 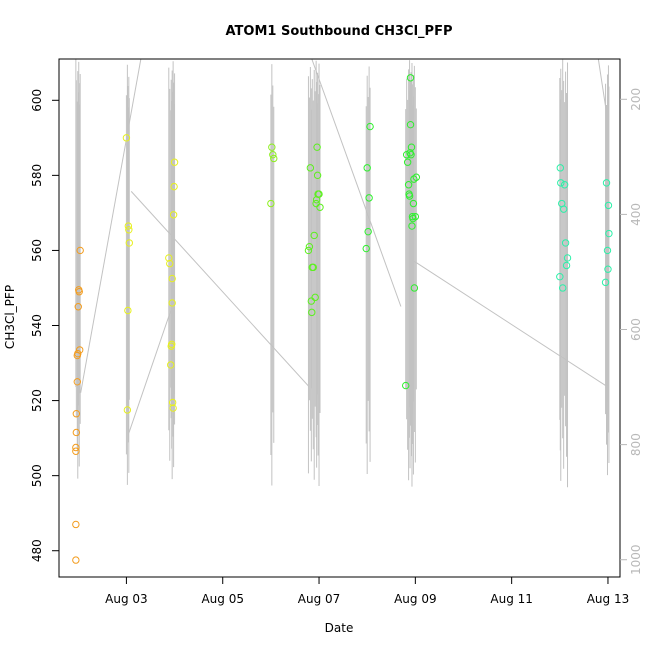 I want to click on y2-tick-label: 400, so click(x=636, y=214).